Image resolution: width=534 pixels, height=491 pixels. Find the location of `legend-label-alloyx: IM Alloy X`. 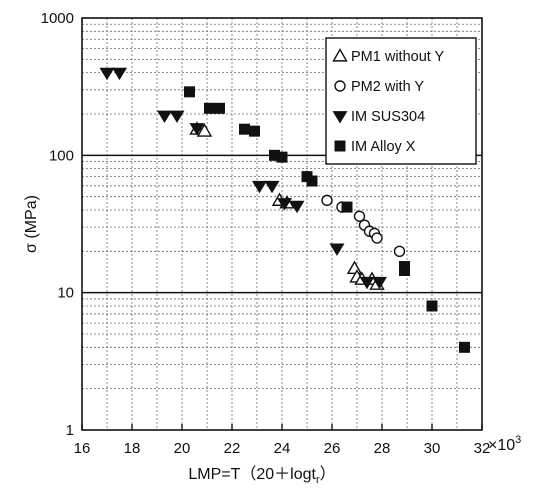

legend-label-alloyx: IM Alloy X is located at coordinates (383, 147).